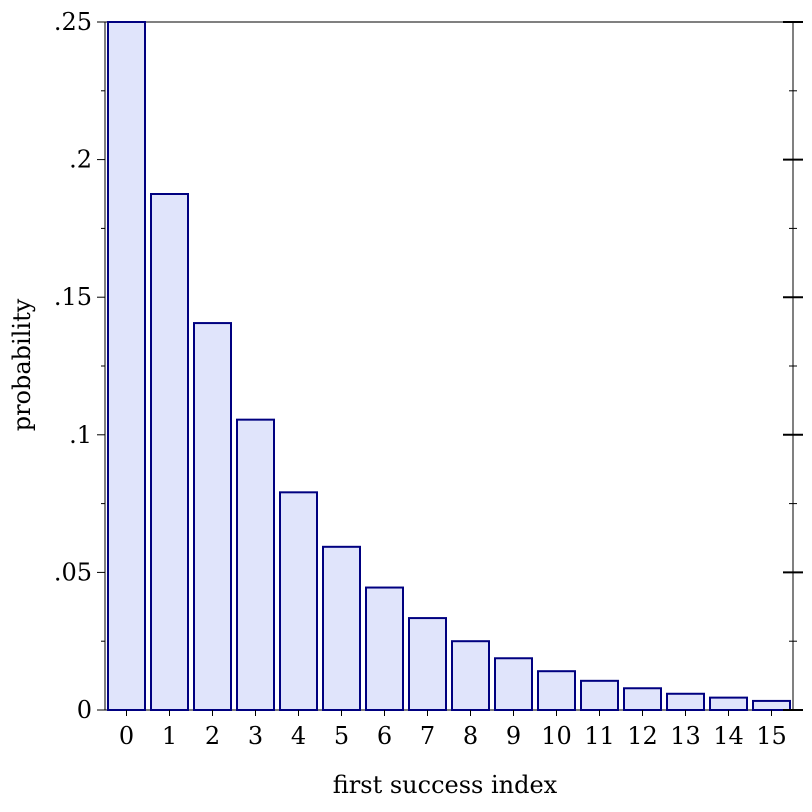 The image size is (812, 812). Describe the element at coordinates (73, 297) in the screenshot. I see `y-tick-label: .15` at that location.